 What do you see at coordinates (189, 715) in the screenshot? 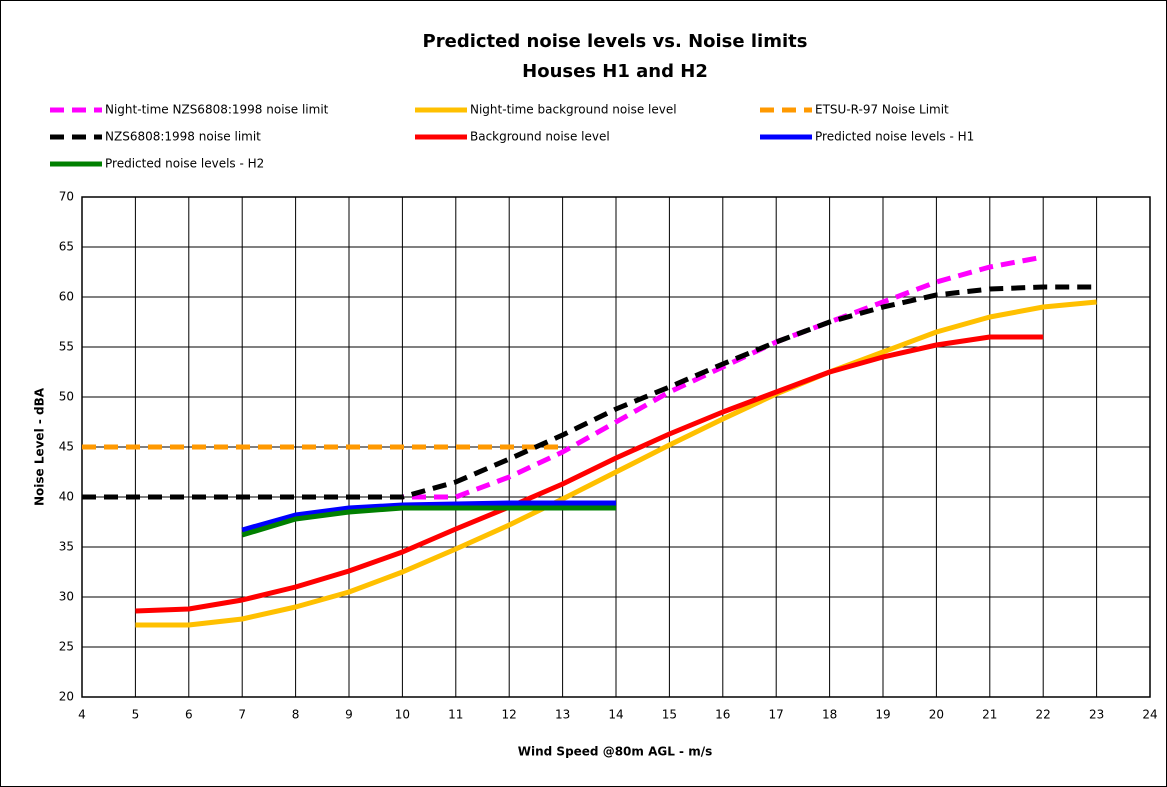
I see `x-tick-label: 6` at bounding box center [189, 715].